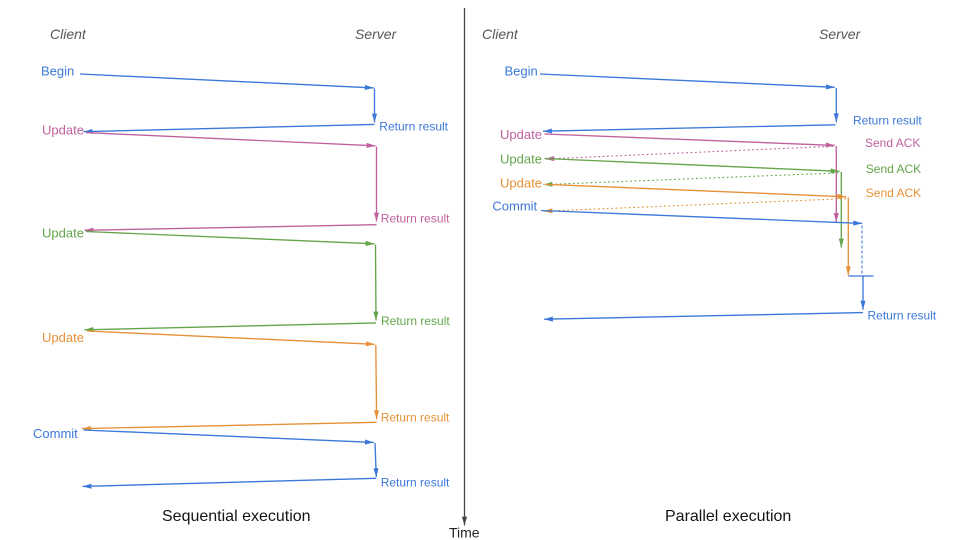 This screenshot has width=960, height=540. What do you see at coordinates (236, 516) in the screenshot?
I see `svg-text: Sequential execution` at bounding box center [236, 516].